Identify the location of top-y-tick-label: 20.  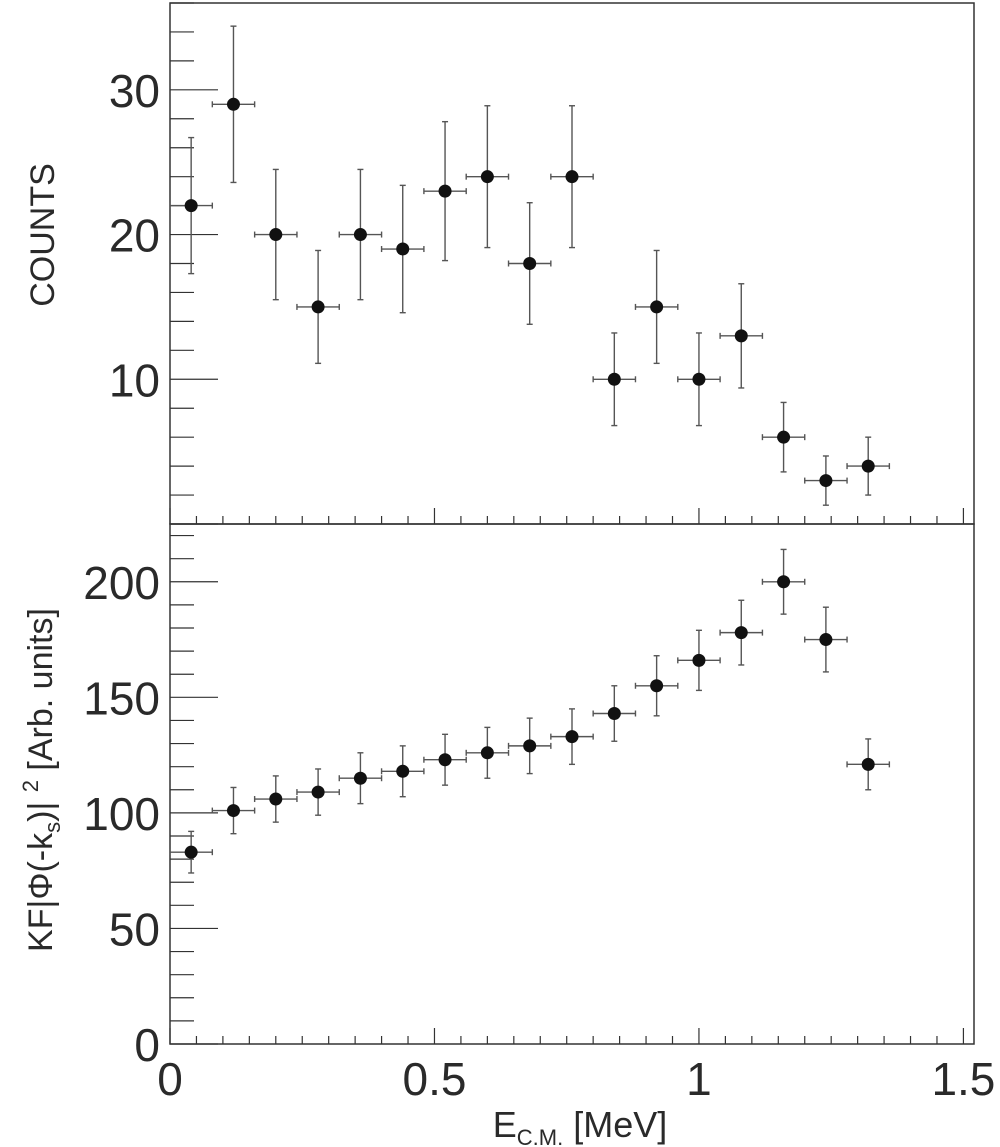
(134, 236).